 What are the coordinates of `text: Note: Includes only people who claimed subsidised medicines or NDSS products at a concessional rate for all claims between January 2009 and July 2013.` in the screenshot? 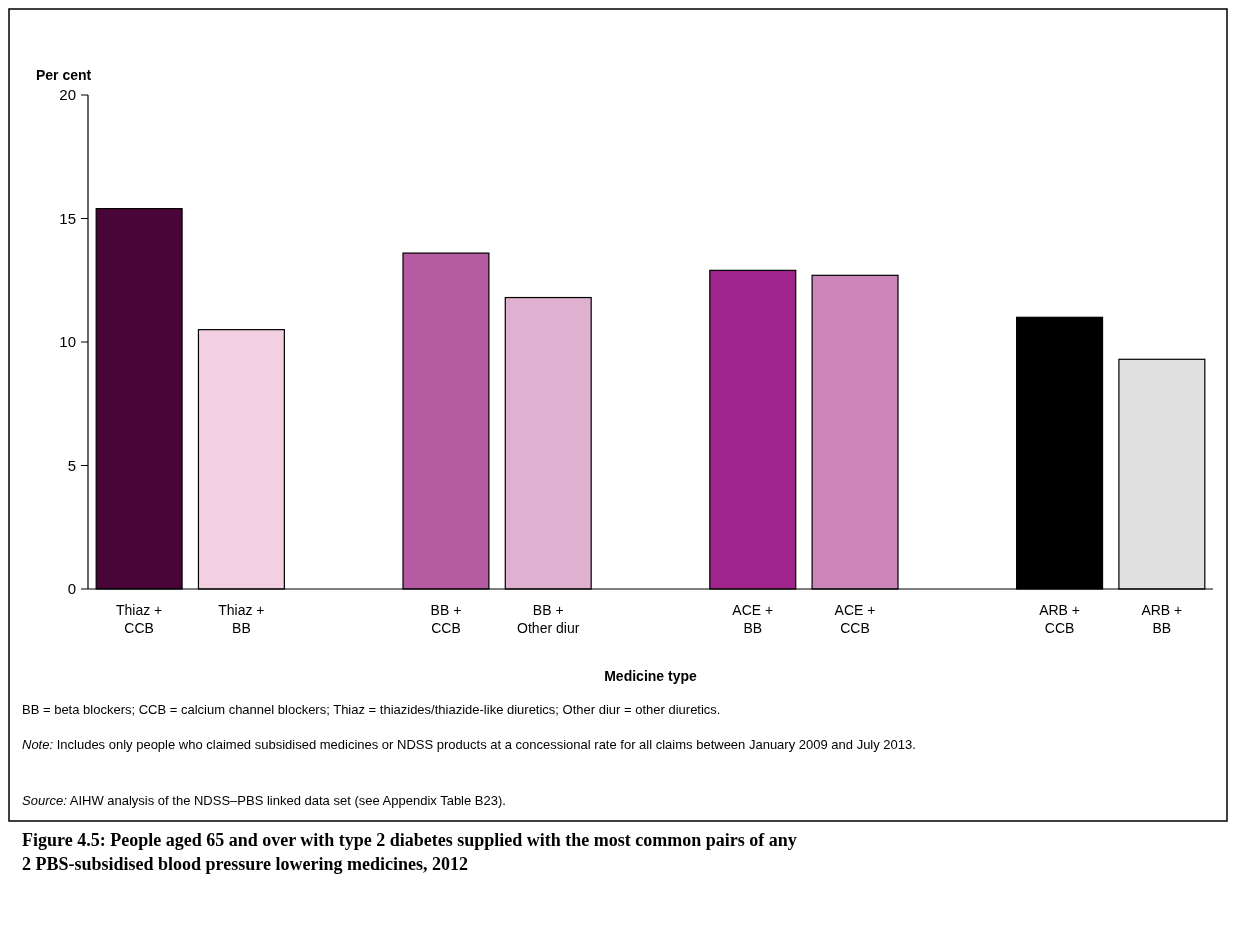 It's located at (469, 744).